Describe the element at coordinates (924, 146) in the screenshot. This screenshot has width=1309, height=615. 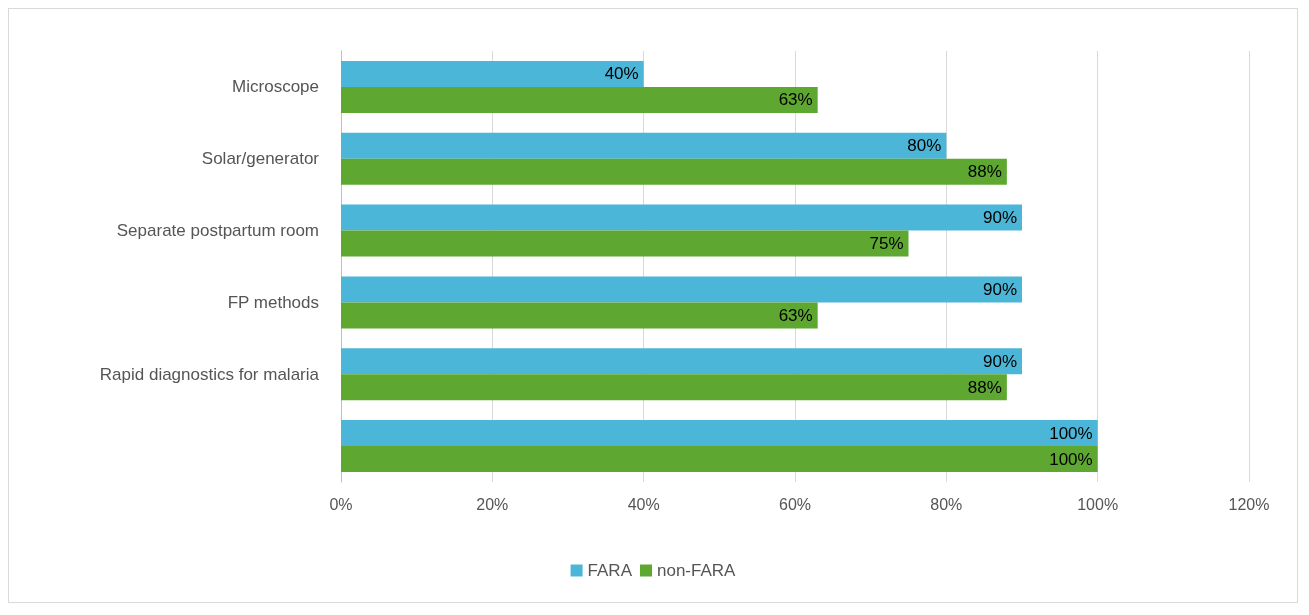
I see `data-label: 80%` at that location.